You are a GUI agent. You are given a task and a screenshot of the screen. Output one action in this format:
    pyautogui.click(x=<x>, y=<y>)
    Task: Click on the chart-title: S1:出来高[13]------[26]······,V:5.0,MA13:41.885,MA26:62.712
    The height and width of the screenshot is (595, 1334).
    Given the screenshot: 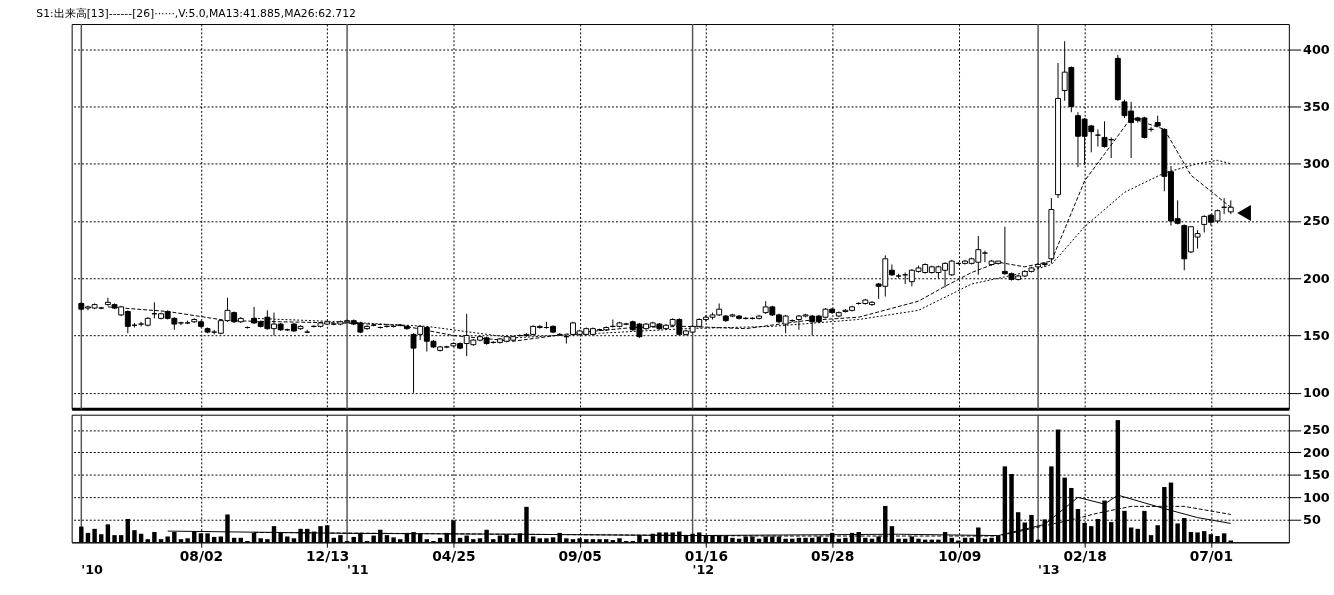 What is the action you would take?
    pyautogui.click(x=196, y=14)
    